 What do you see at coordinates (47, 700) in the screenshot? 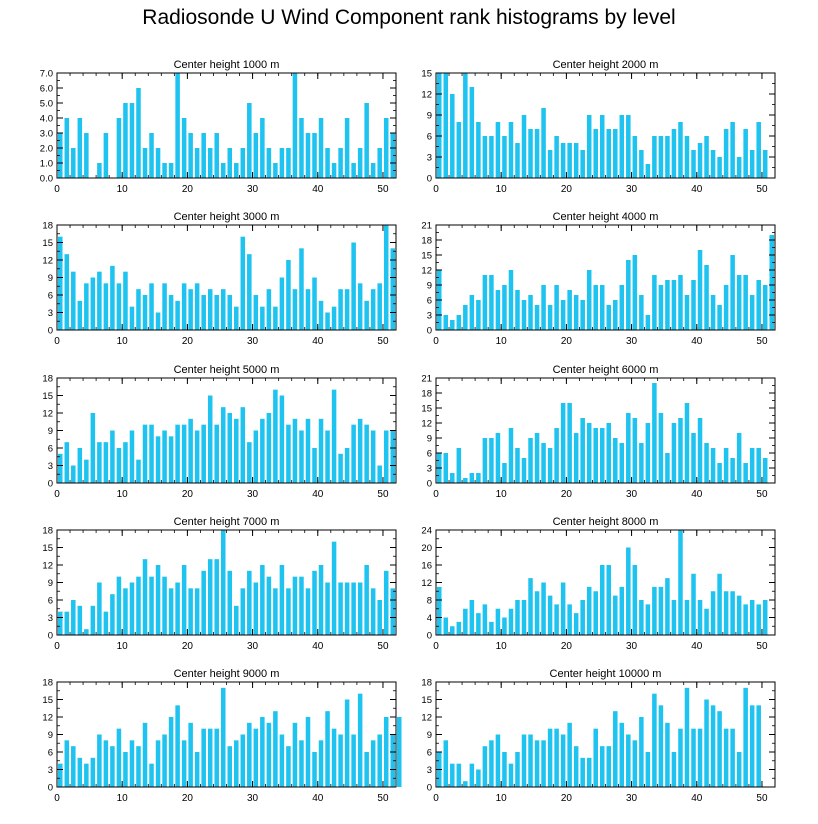
I see `y-tick-label: 15` at bounding box center [47, 700].